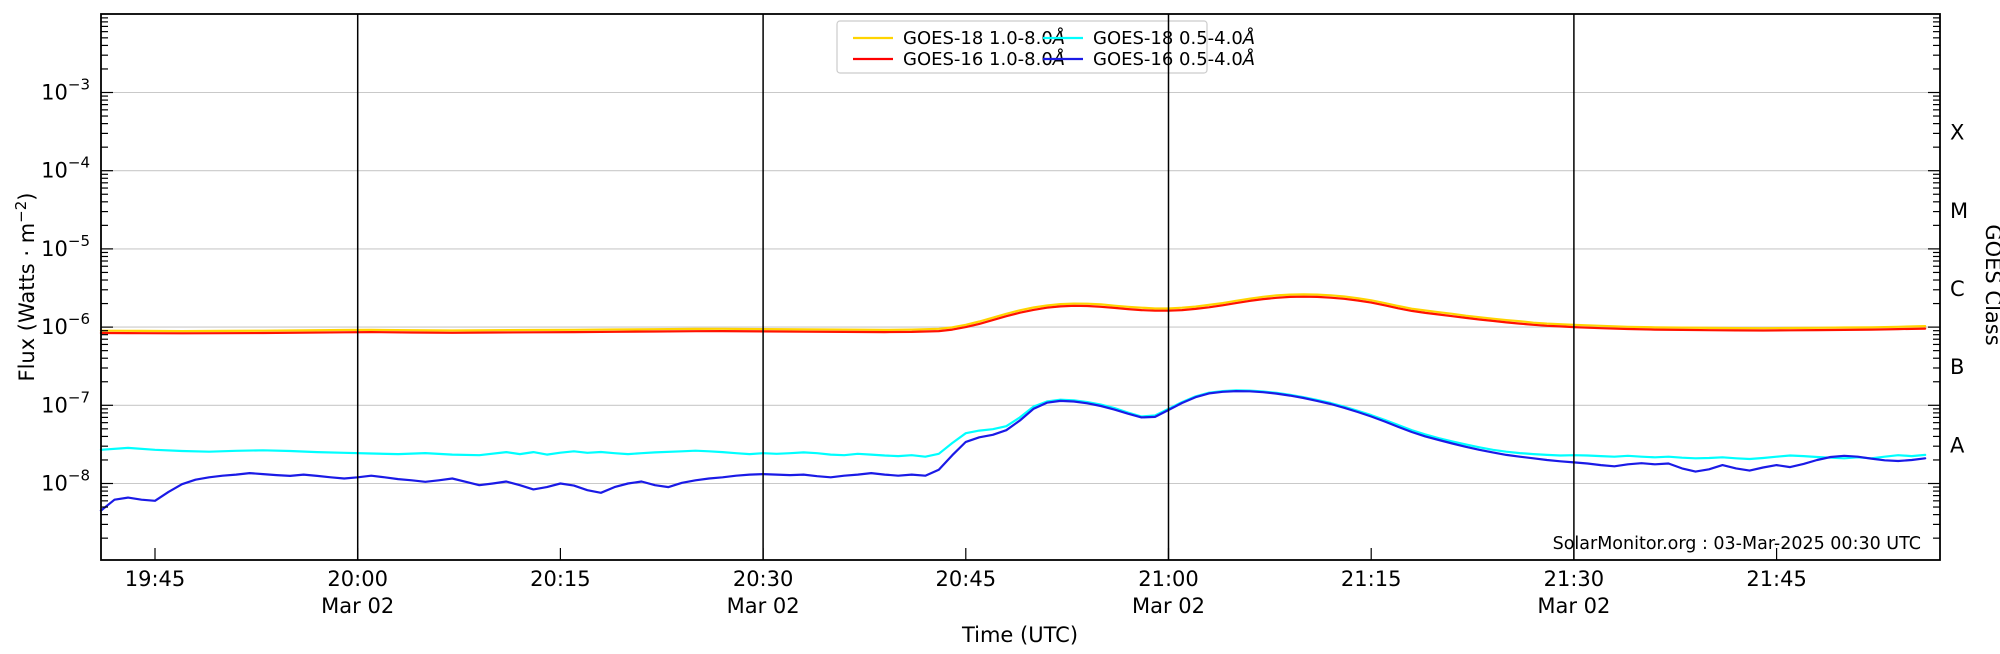  What do you see at coordinates (65, 90) in the screenshot?
I see `y-tick-label: 10⁻³` at bounding box center [65, 90].